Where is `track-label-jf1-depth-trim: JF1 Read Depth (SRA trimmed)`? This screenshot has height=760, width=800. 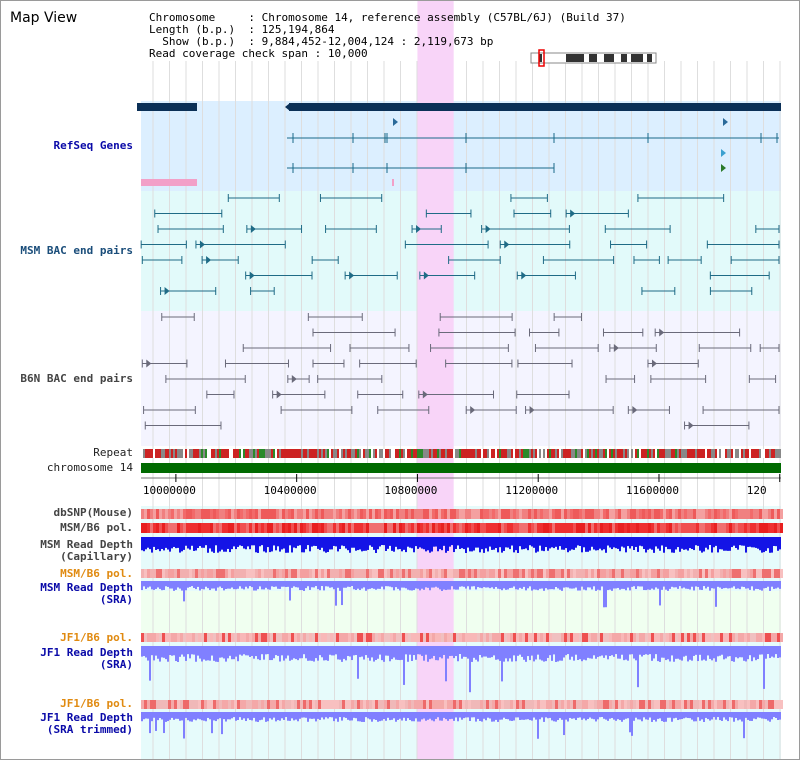
track-label-jf1-depth-trim: JF1 Read Depth (SRA trimmed) is located at coordinates (86, 724).